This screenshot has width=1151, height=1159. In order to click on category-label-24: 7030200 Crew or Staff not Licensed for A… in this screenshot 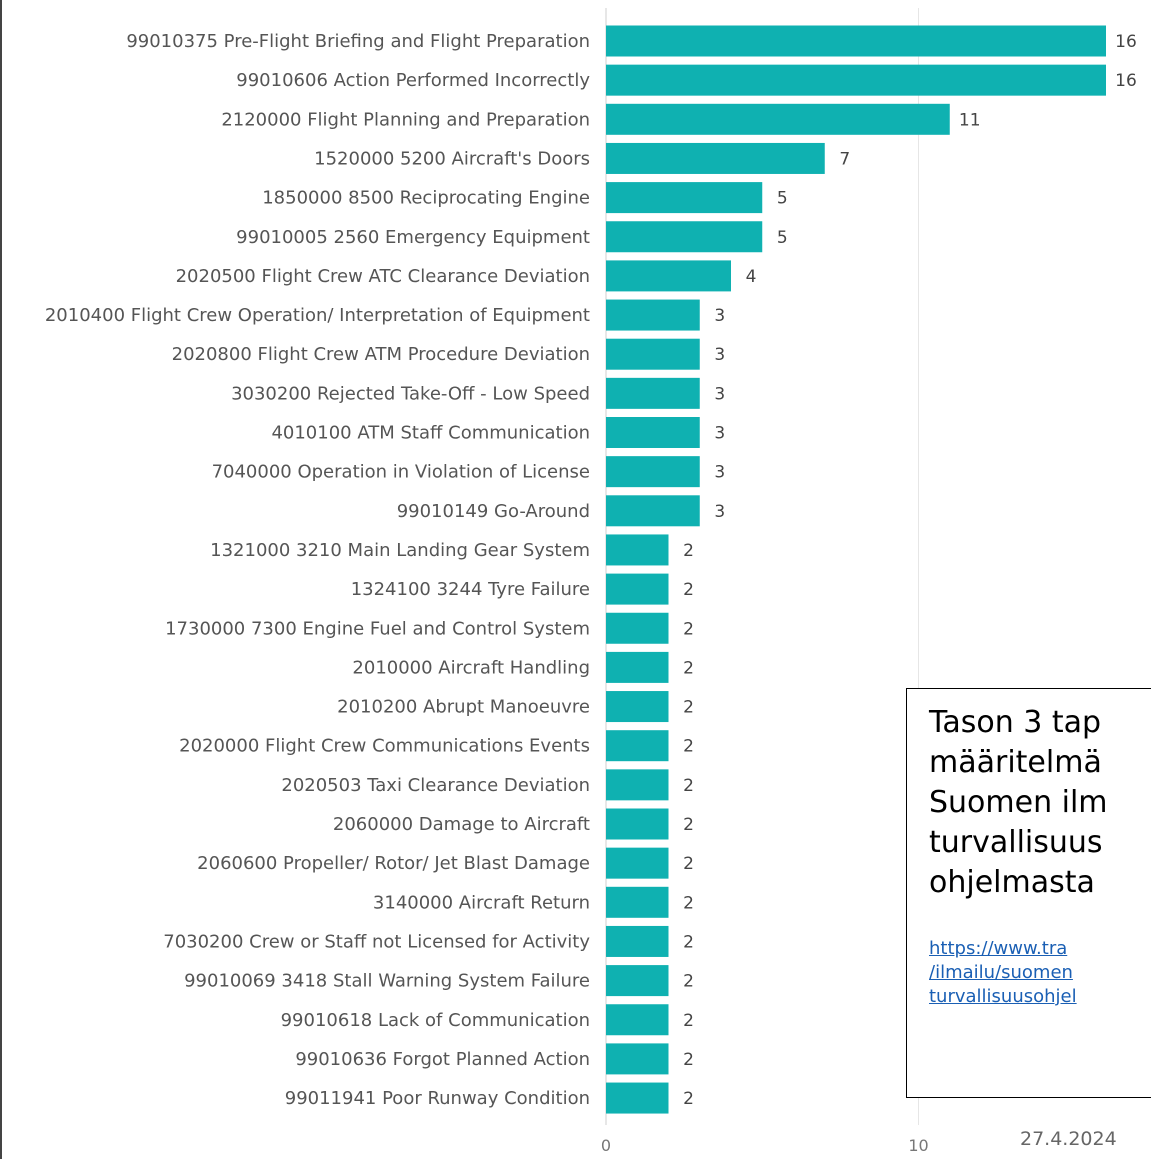, I will do `click(376, 941)`.